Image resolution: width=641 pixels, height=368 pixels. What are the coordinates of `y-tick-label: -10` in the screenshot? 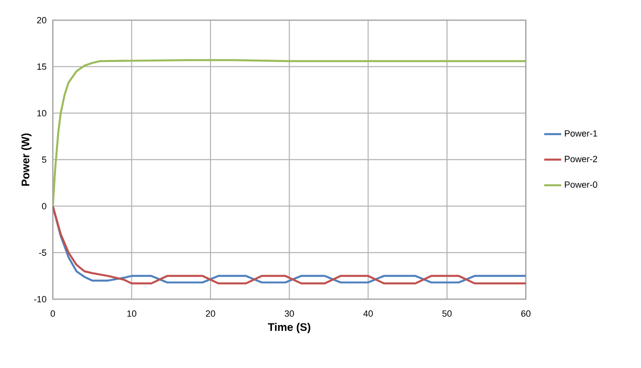 It's located at (40, 299).